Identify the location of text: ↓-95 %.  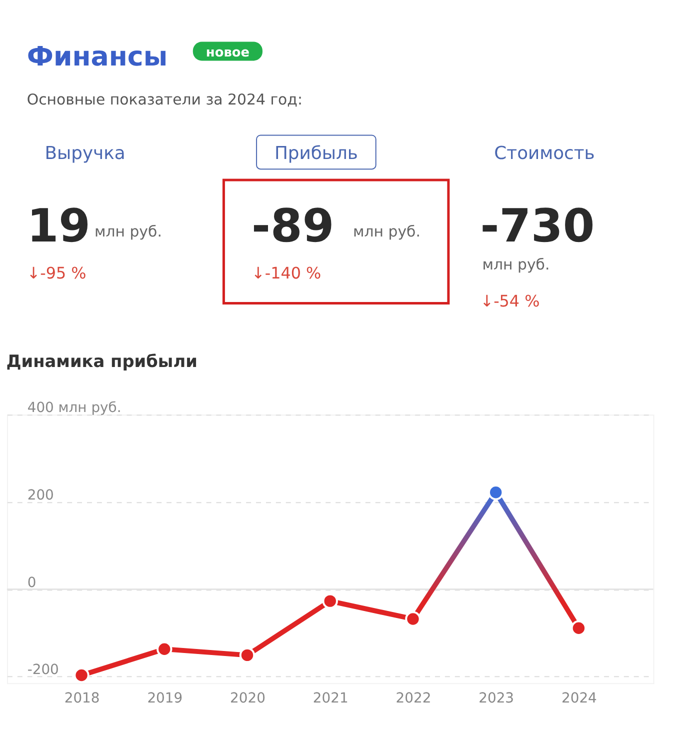
(56, 272).